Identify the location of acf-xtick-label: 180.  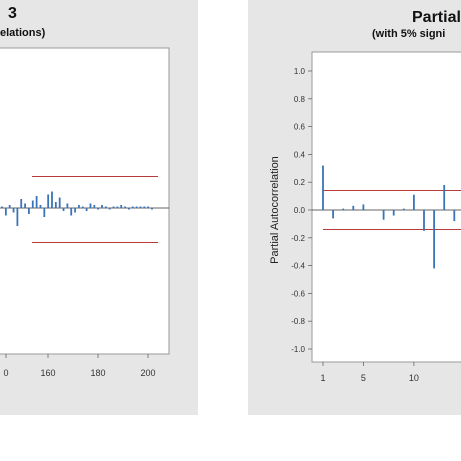
(97, 373).